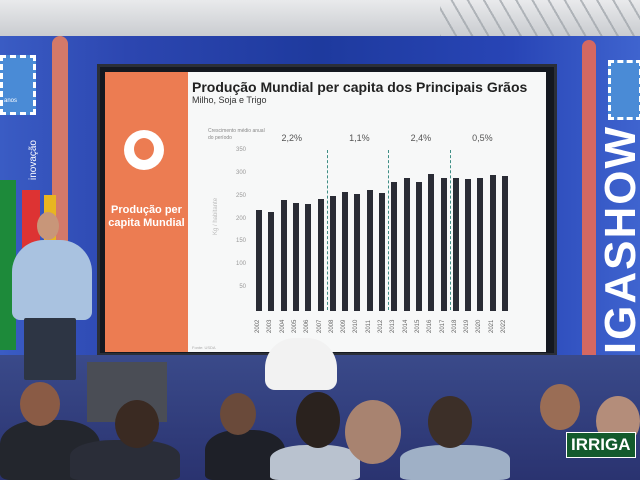 The height and width of the screenshot is (480, 640). What do you see at coordinates (11, 101) in the screenshot?
I see `stamp-text: anos` at bounding box center [11, 101].